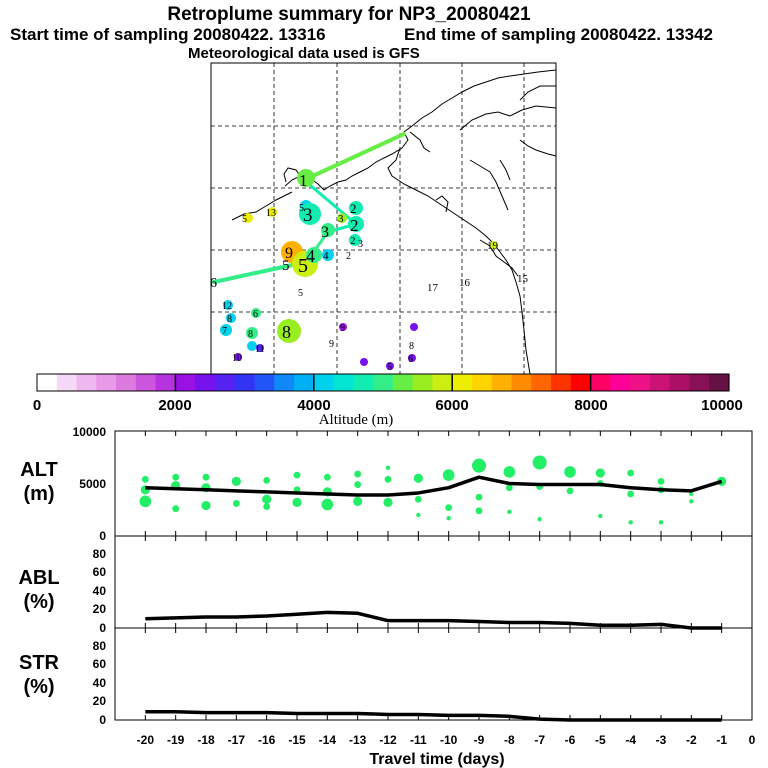  Describe the element at coordinates (37, 405) in the screenshot. I see `colorbar-tick: 0` at that location.